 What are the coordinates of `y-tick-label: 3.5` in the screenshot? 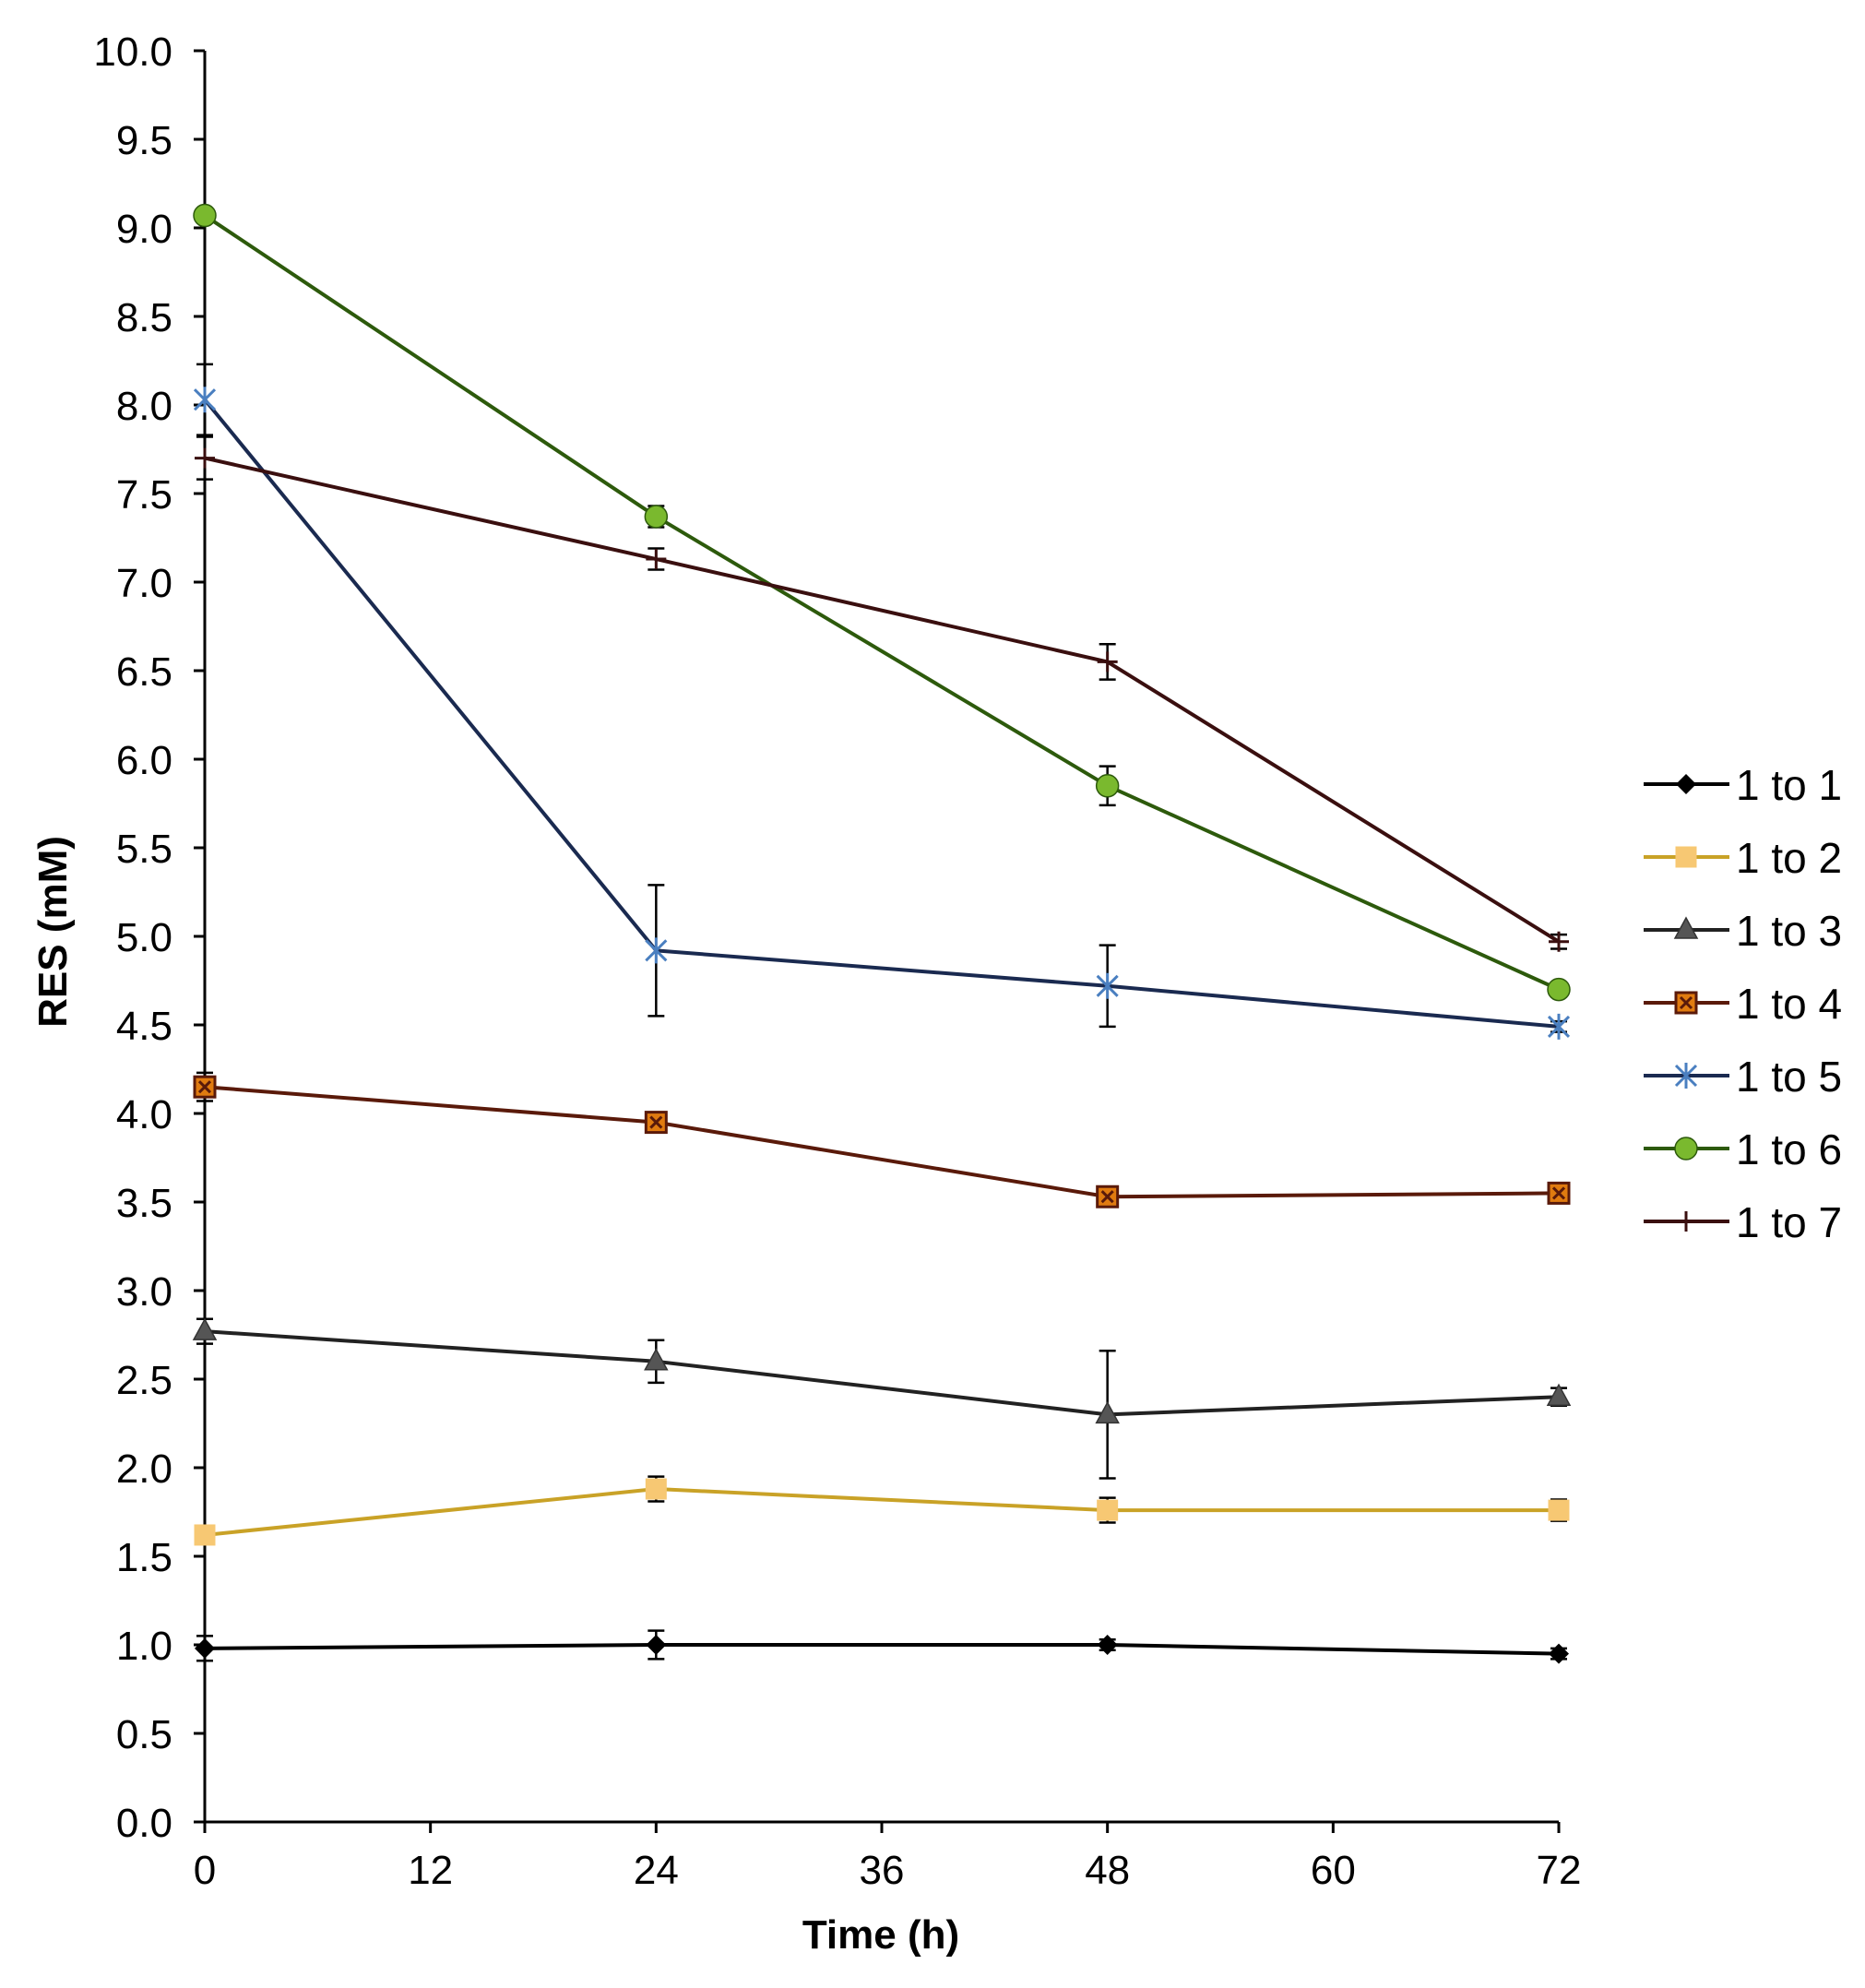 It's located at (144, 1203).